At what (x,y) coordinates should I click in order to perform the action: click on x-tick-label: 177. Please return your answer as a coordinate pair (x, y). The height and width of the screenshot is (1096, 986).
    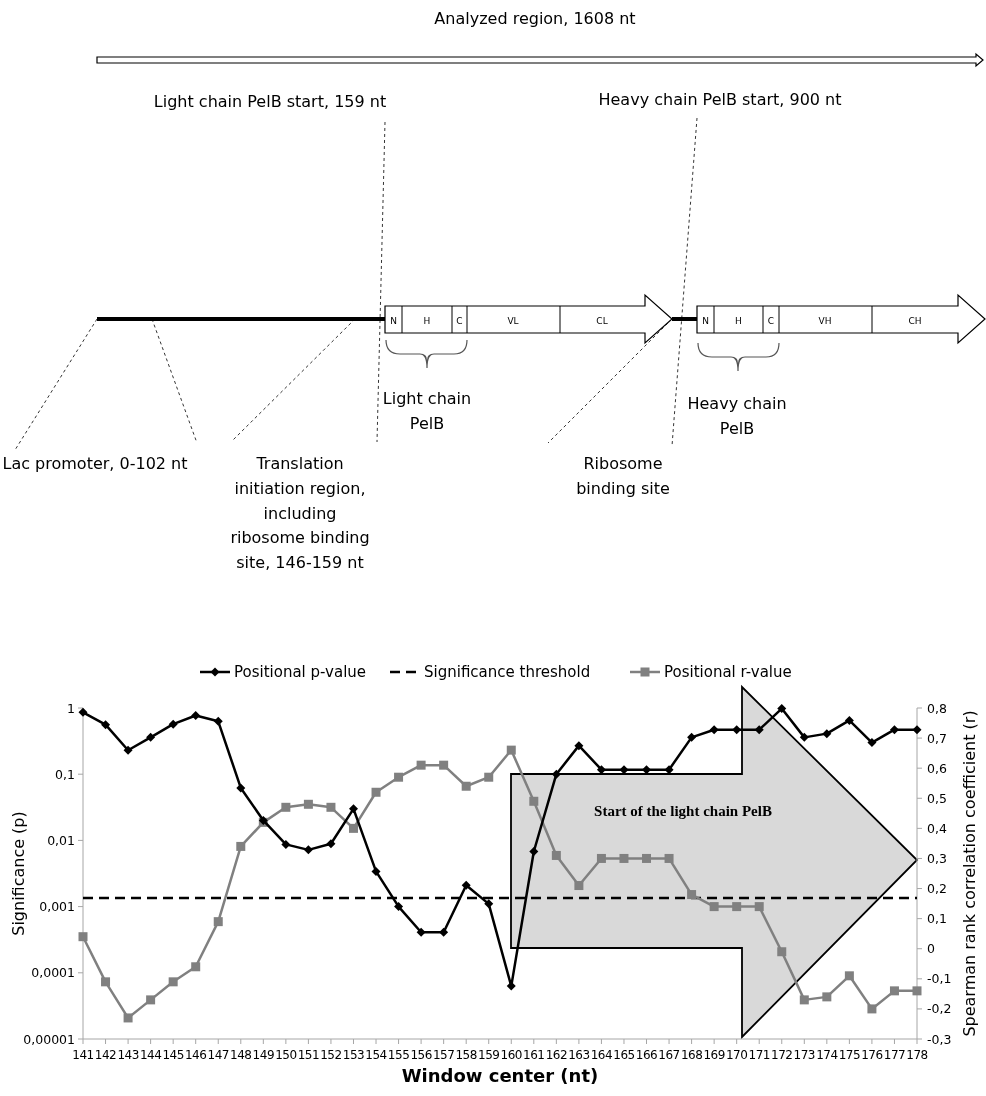
    Looking at the image, I should click on (894, 1055).